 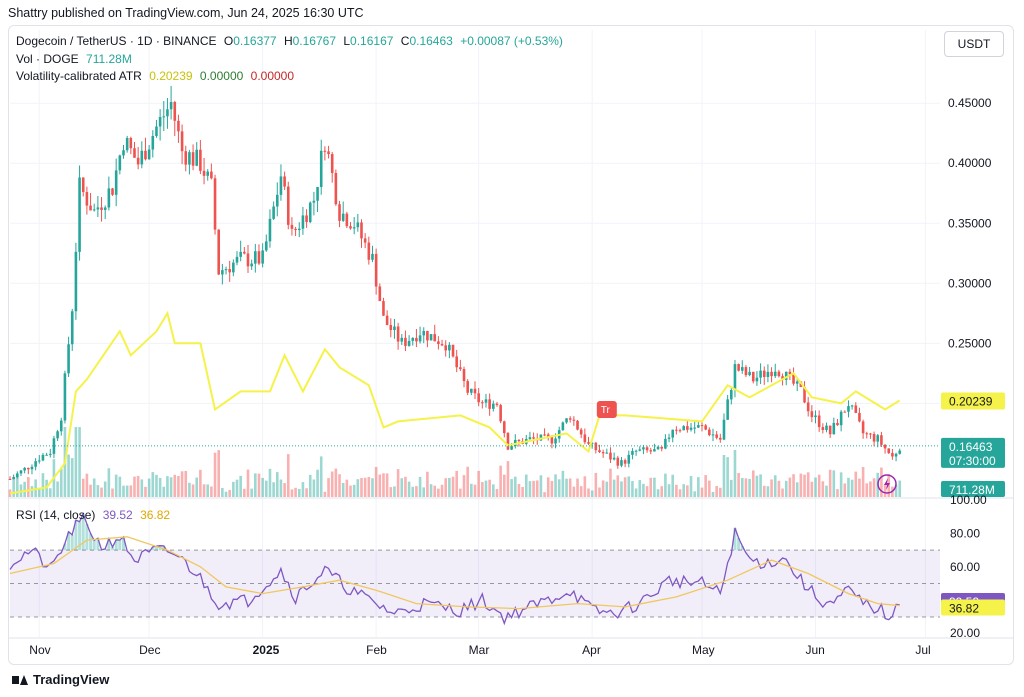 What do you see at coordinates (887, 484) in the screenshot?
I see `lightning-icon` at bounding box center [887, 484].